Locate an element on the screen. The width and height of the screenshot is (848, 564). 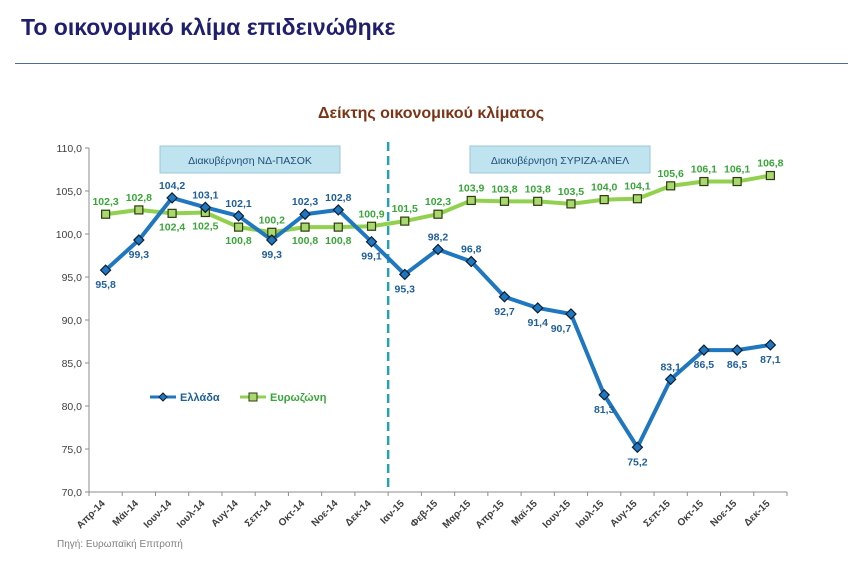
eurozone-data-label: 102,8 is located at coordinates (139, 198).